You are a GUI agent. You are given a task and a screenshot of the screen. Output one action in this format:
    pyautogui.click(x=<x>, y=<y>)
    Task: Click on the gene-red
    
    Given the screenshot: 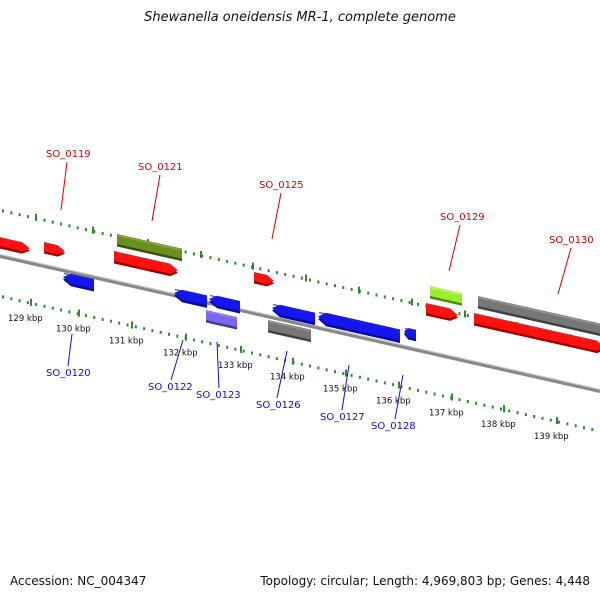 What is the action you would take?
    pyautogui.click(x=54, y=249)
    